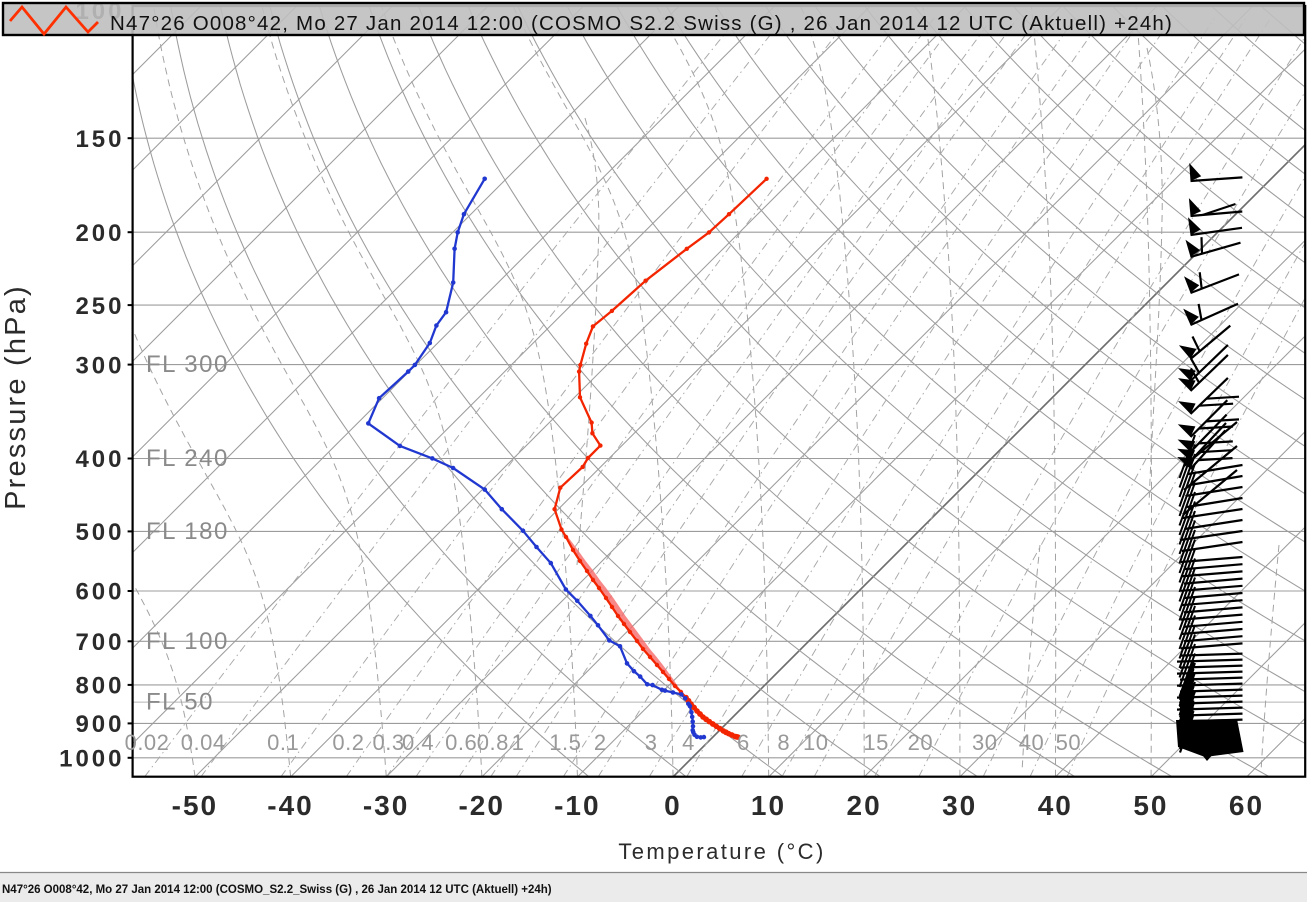  I want to click on svg-text: Temperature (°C), so click(721, 851).